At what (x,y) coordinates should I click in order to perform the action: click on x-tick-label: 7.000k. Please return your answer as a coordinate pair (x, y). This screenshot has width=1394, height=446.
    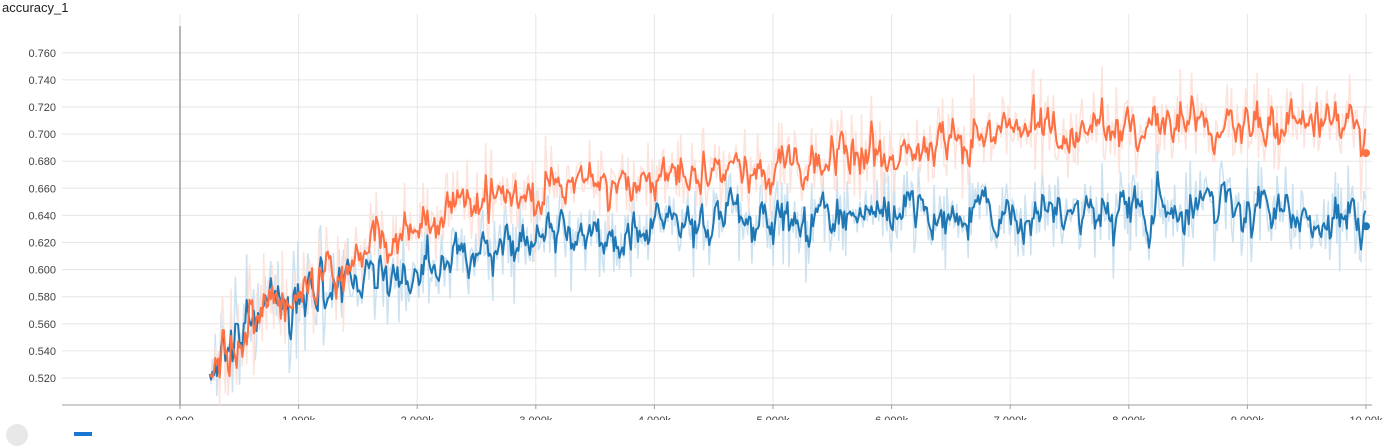
    Looking at the image, I should click on (1011, 417).